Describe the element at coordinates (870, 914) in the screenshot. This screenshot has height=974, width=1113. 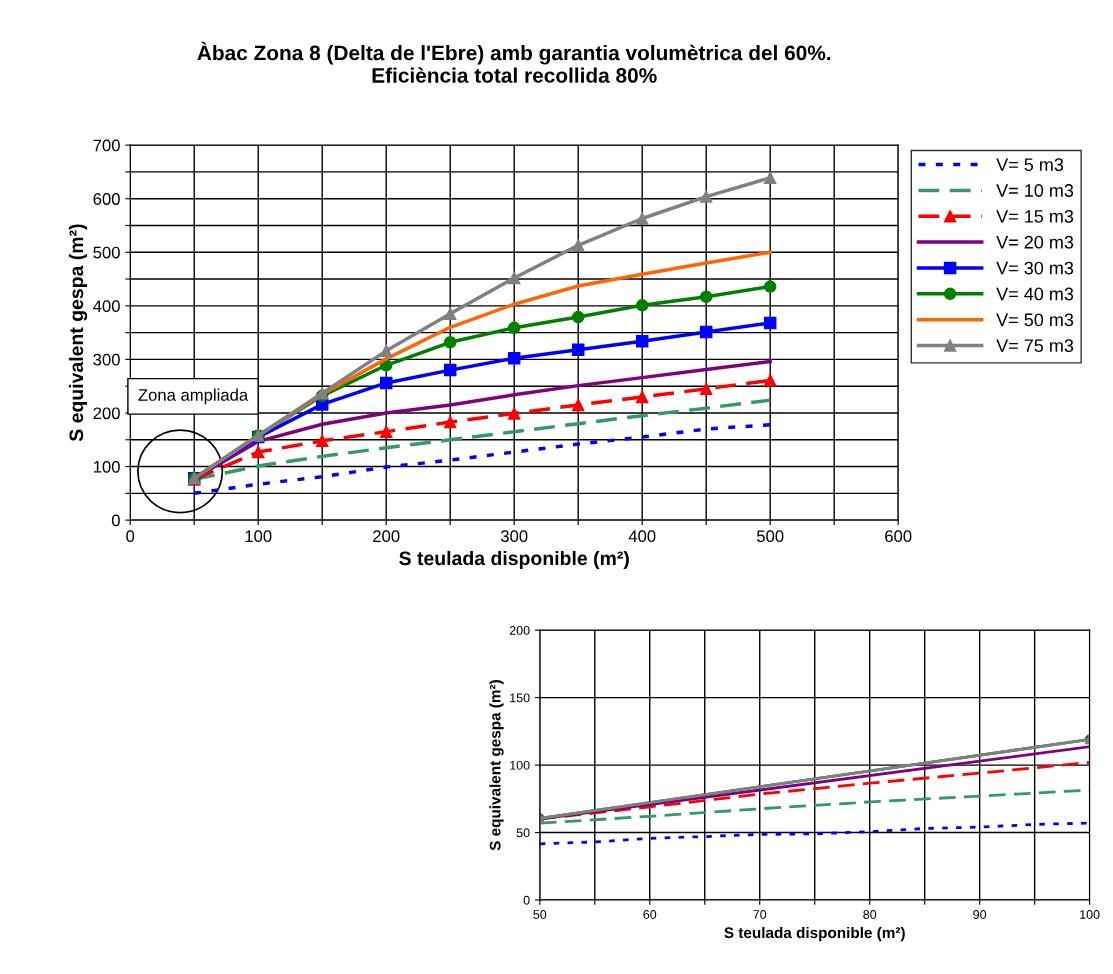
I see `x-tick-label: 80` at that location.